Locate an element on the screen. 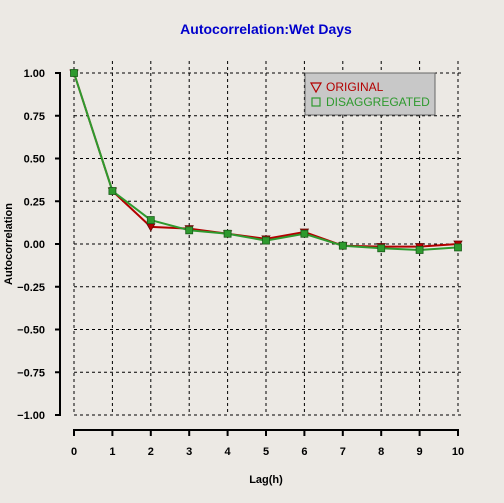  y-tick-label: −0.75 is located at coordinates (31, 373).